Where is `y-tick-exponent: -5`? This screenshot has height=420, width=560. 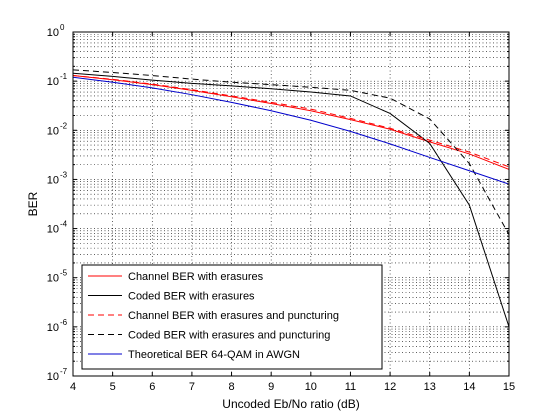 y-tick-exponent: -5 is located at coordinates (64, 273).